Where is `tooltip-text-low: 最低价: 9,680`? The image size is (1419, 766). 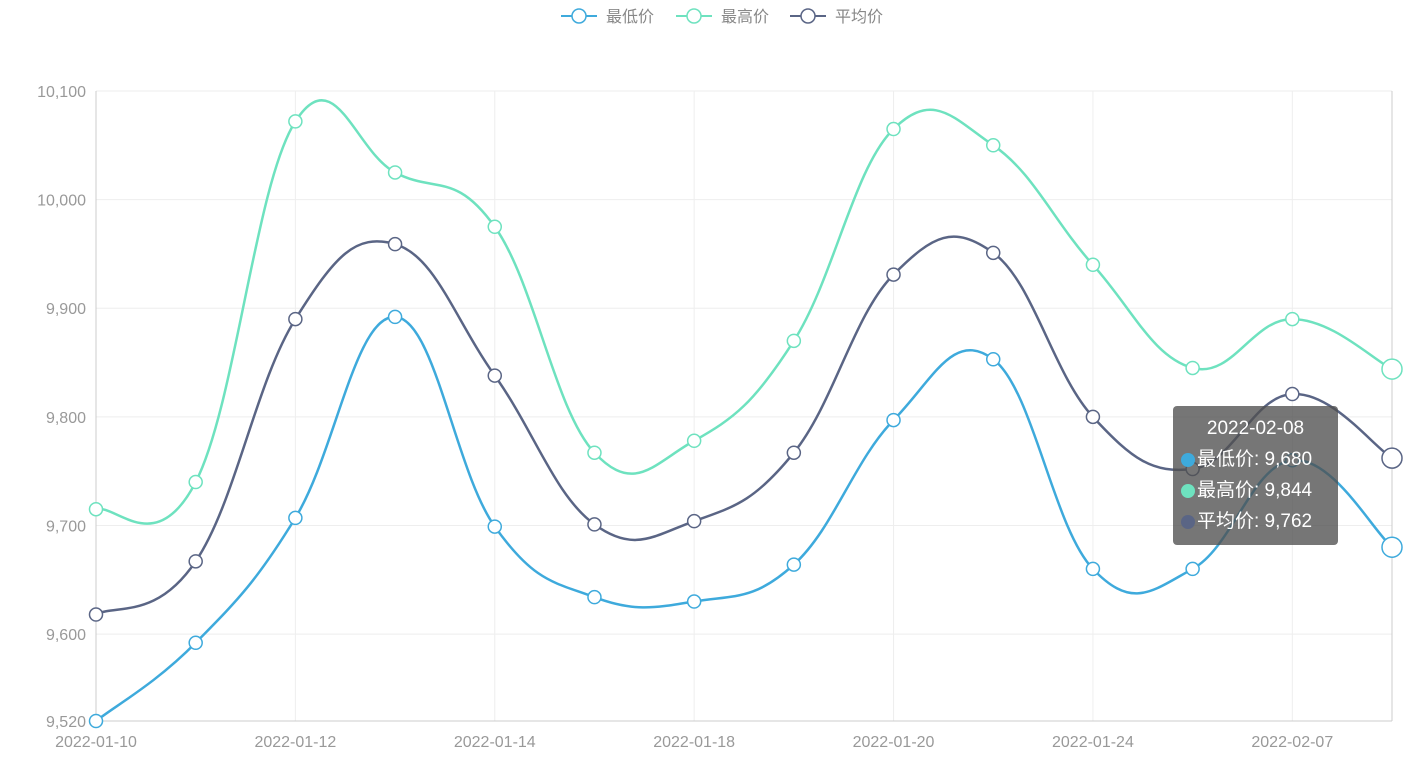
tooltip-text-low: 最低价: 9,680 is located at coordinates (1255, 459).